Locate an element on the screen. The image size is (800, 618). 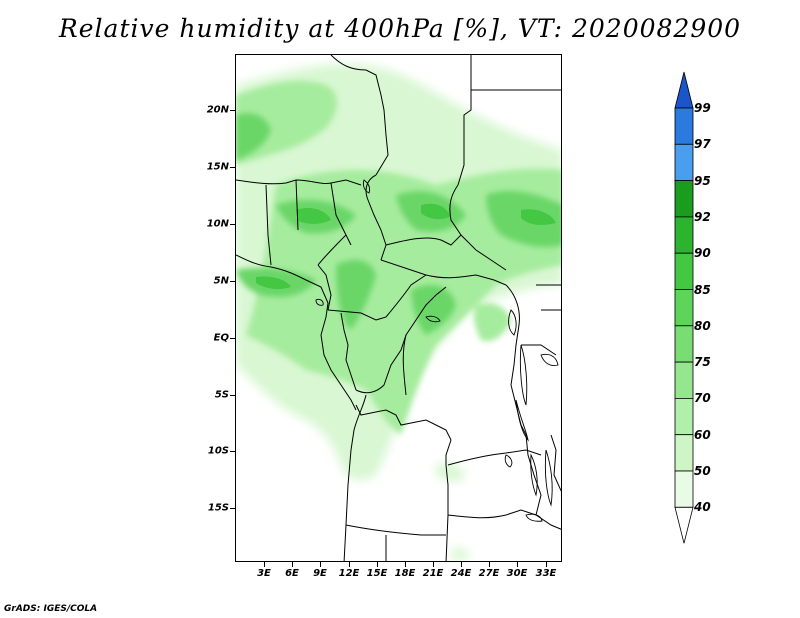
colorbar-label: 97 is located at coordinates (702, 144).